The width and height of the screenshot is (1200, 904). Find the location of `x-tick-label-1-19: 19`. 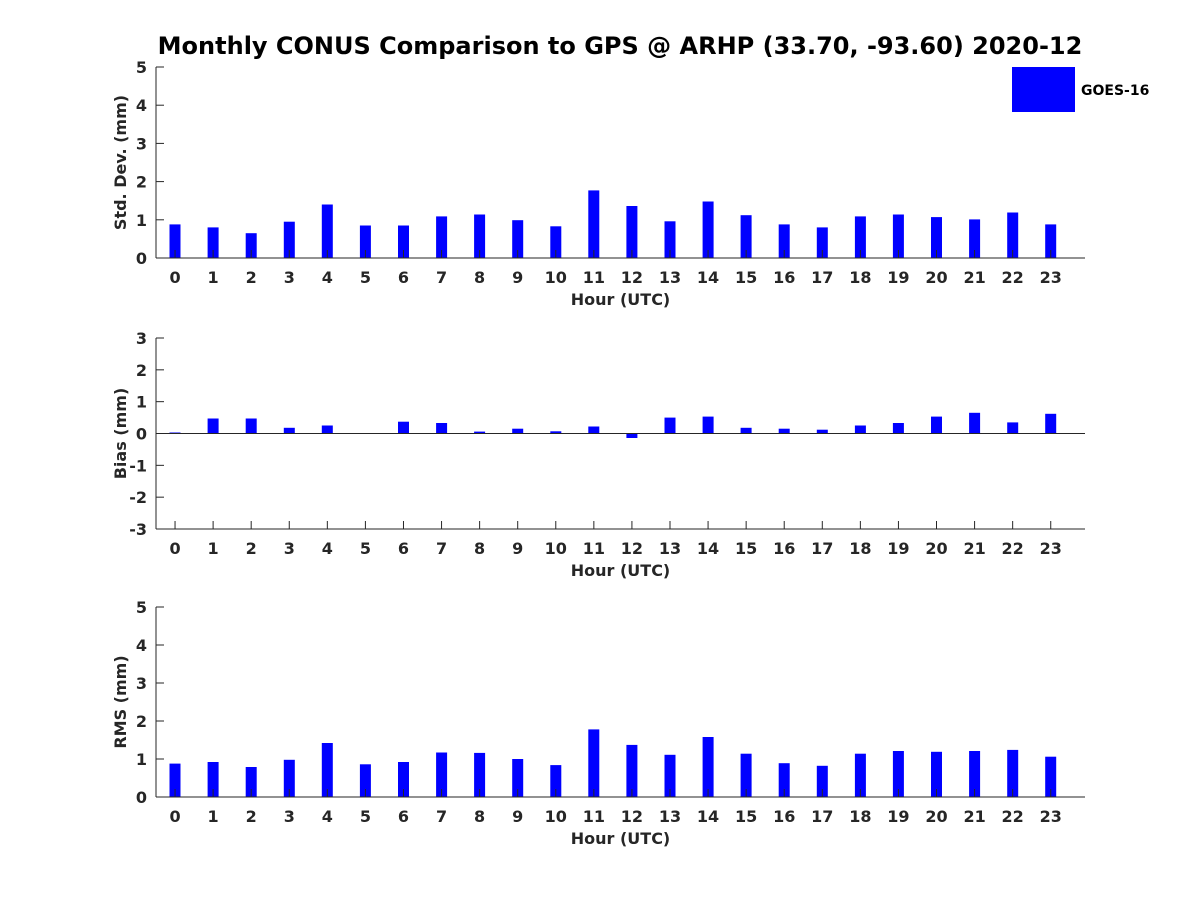

x-tick-label-1-19: 19 is located at coordinates (898, 548).